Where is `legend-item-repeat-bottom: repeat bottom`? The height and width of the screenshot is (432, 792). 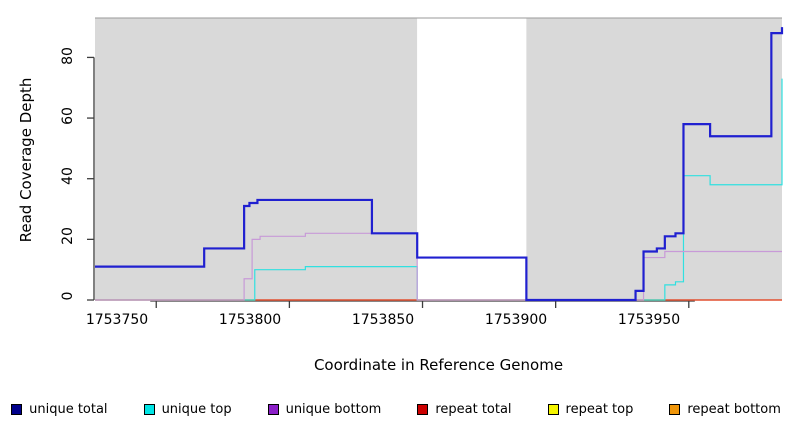 legend-item-repeat-bottom: repeat bottom is located at coordinates (725, 409).